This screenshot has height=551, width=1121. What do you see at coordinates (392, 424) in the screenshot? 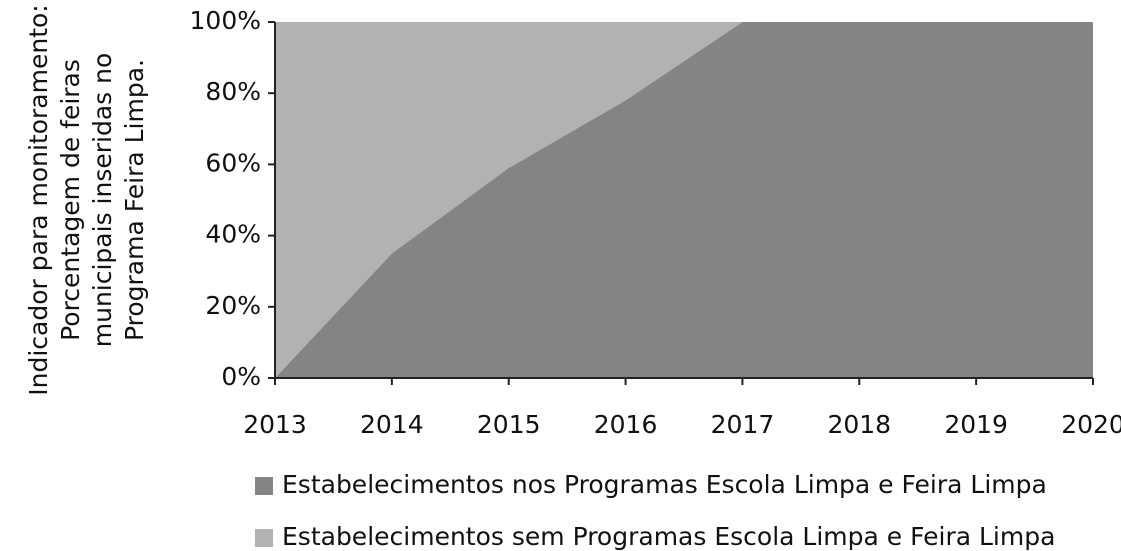
I see `x-tick-label: 2014` at bounding box center [392, 424].